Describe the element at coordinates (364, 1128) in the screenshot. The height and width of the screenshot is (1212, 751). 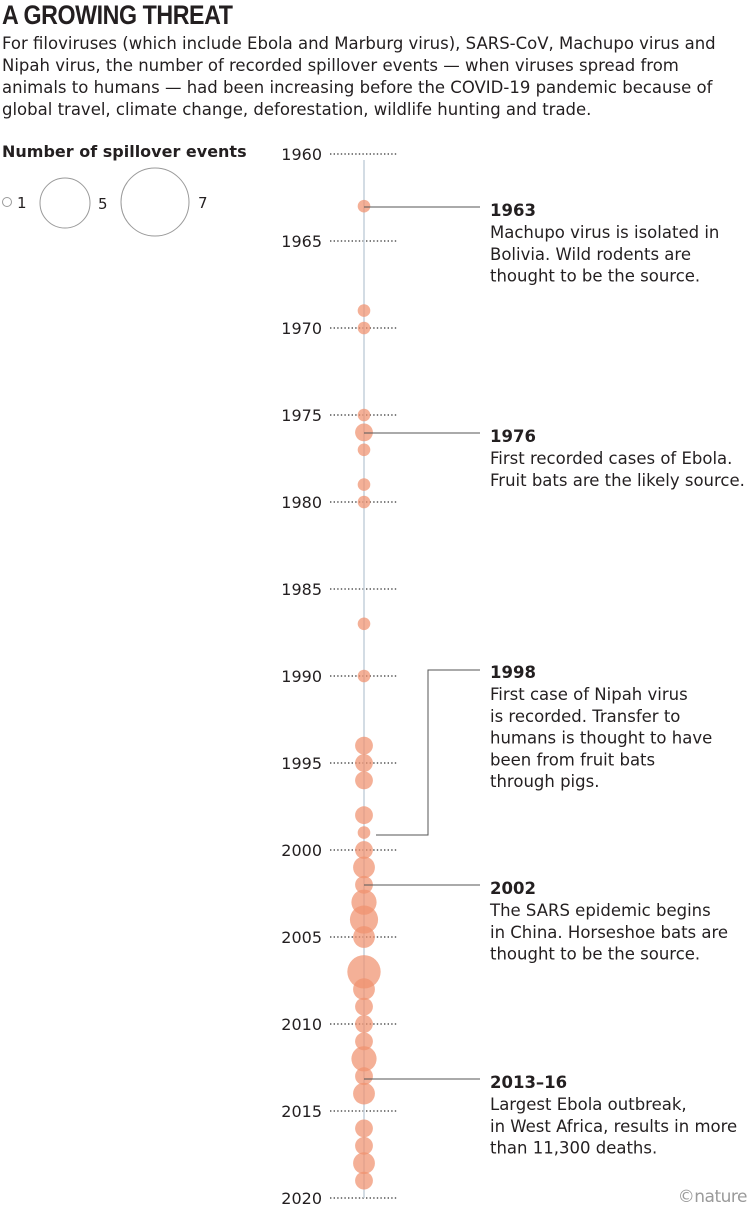
I see `bubble-2016` at that location.